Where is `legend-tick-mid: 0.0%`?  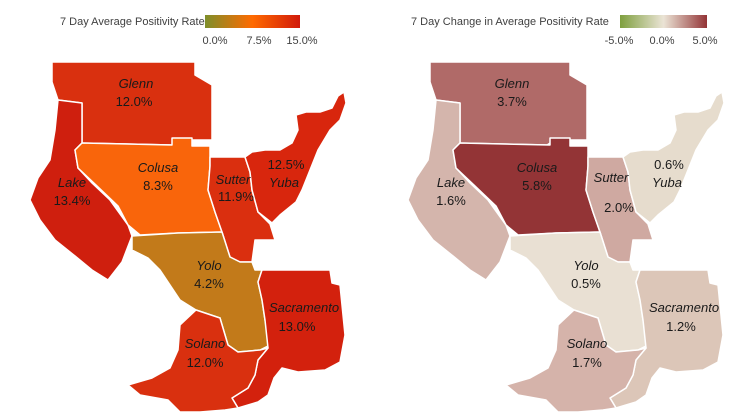
legend-tick-mid: 0.0% is located at coordinates (662, 41).